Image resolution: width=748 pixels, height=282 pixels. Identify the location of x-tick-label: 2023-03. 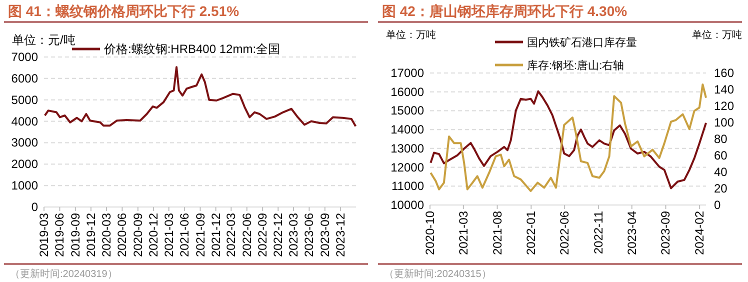
(293, 235).